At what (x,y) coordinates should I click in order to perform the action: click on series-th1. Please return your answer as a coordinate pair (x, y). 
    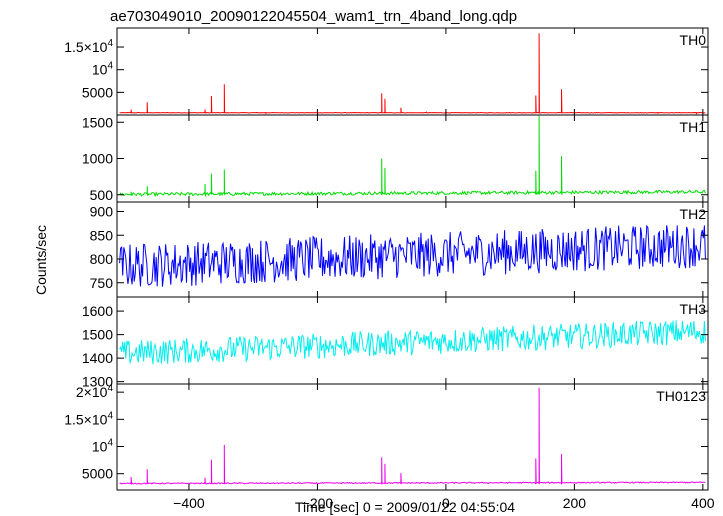
    Looking at the image, I should click on (412, 156).